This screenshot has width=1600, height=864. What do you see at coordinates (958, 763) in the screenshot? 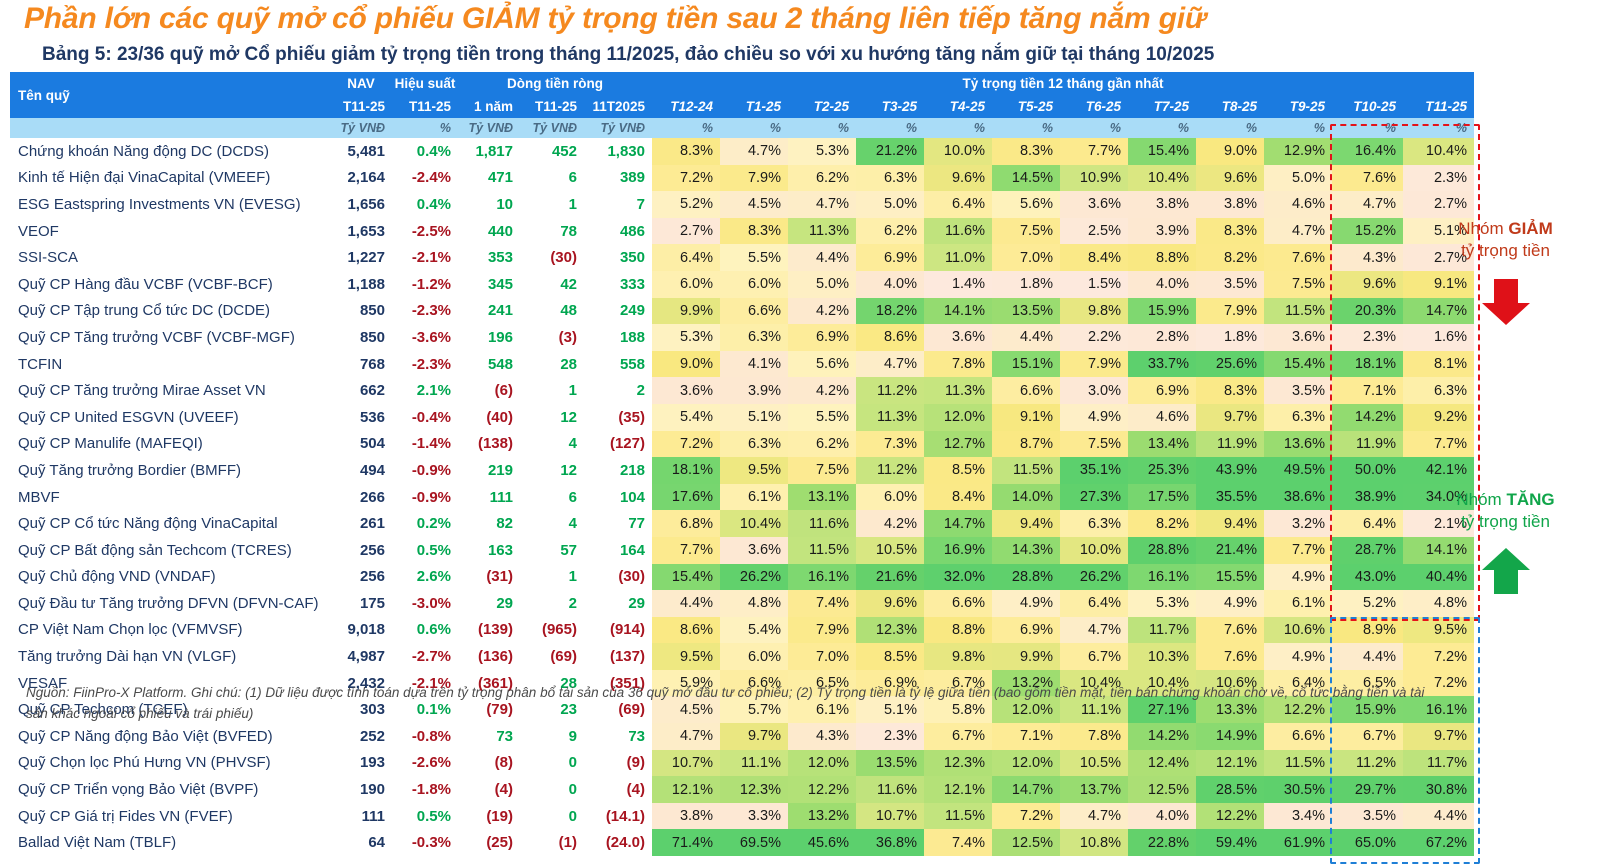
I see `cash-weight-cell: 12.3%` at bounding box center [958, 763].